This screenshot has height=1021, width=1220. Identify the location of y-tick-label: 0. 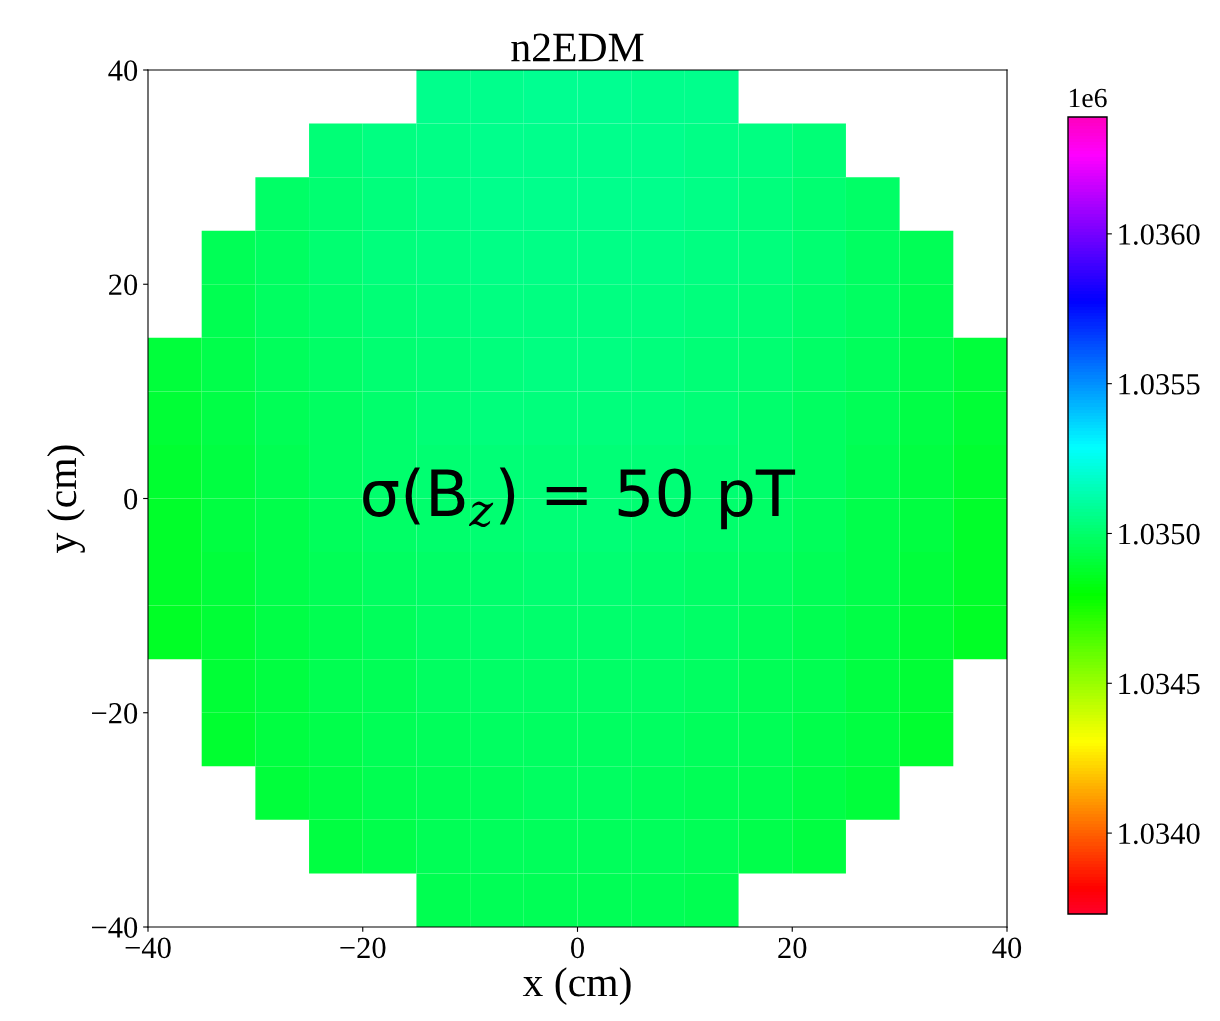
(131, 499).